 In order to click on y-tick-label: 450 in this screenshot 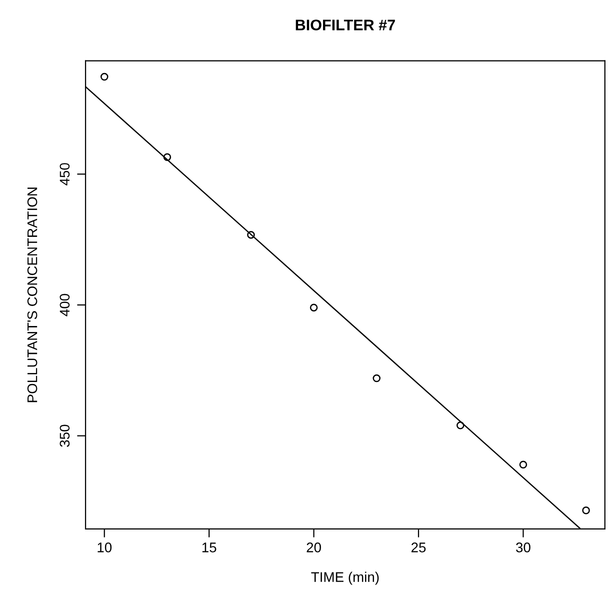, I will do `click(65, 174)`.